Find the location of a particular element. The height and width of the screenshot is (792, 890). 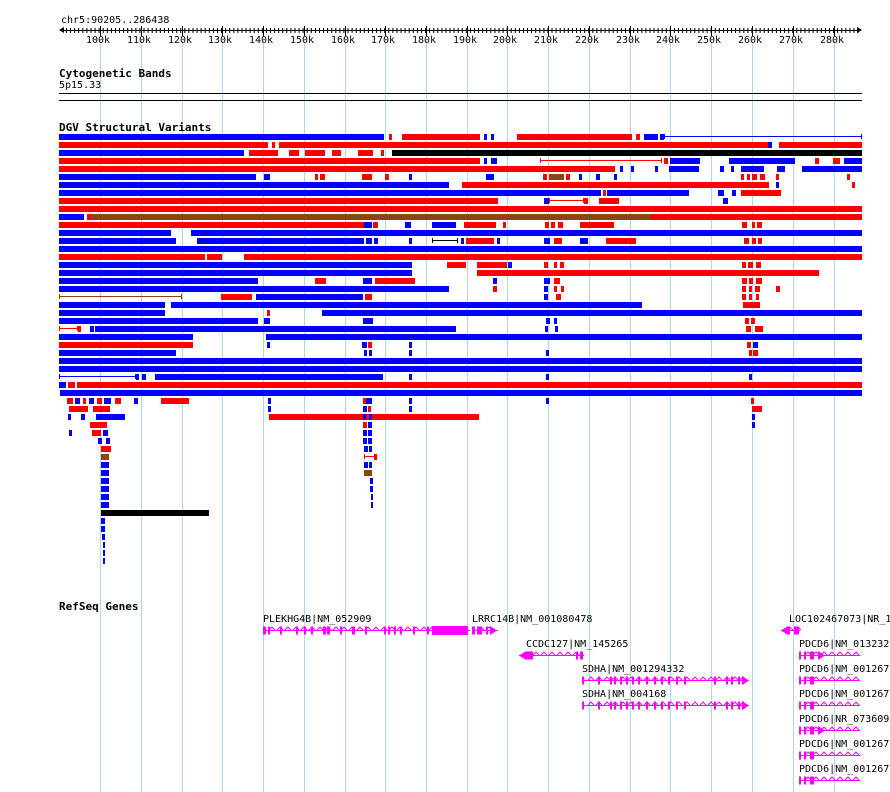

gene-label: SDHA|NM_001294332 is located at coordinates (633, 669).